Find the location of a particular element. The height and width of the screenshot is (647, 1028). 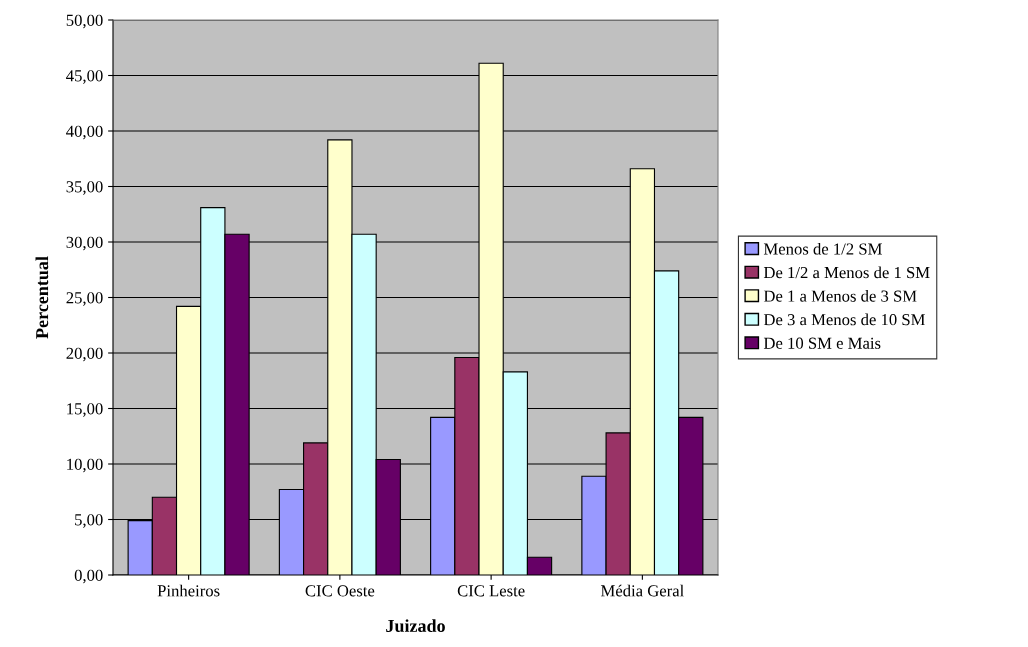

legend-label: De 10 SM e Mais is located at coordinates (822, 343).